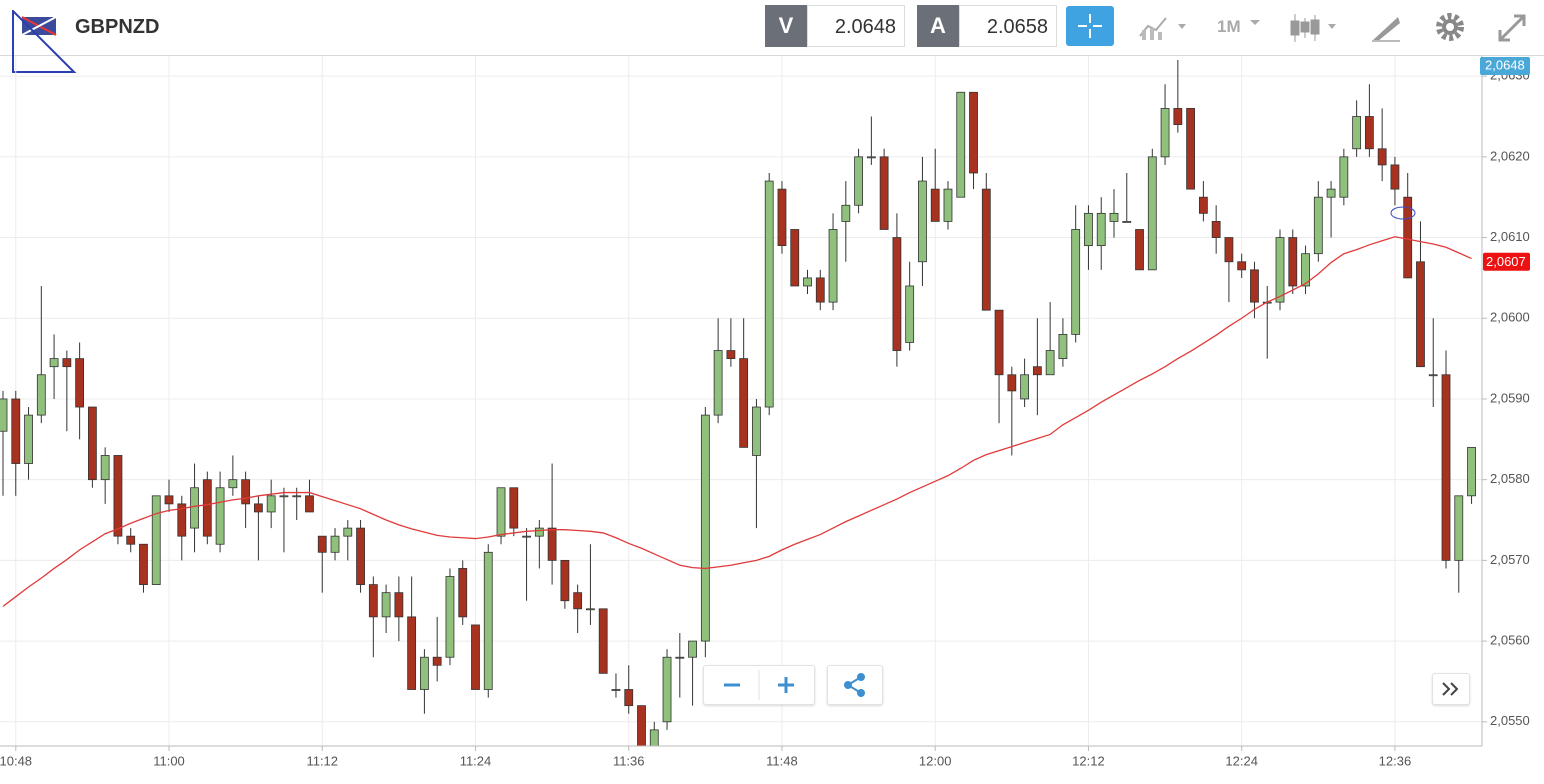 This screenshot has height=784, width=1544. What do you see at coordinates (935, 760) in the screenshot?
I see `x-tick-label: 12:00` at bounding box center [935, 760].